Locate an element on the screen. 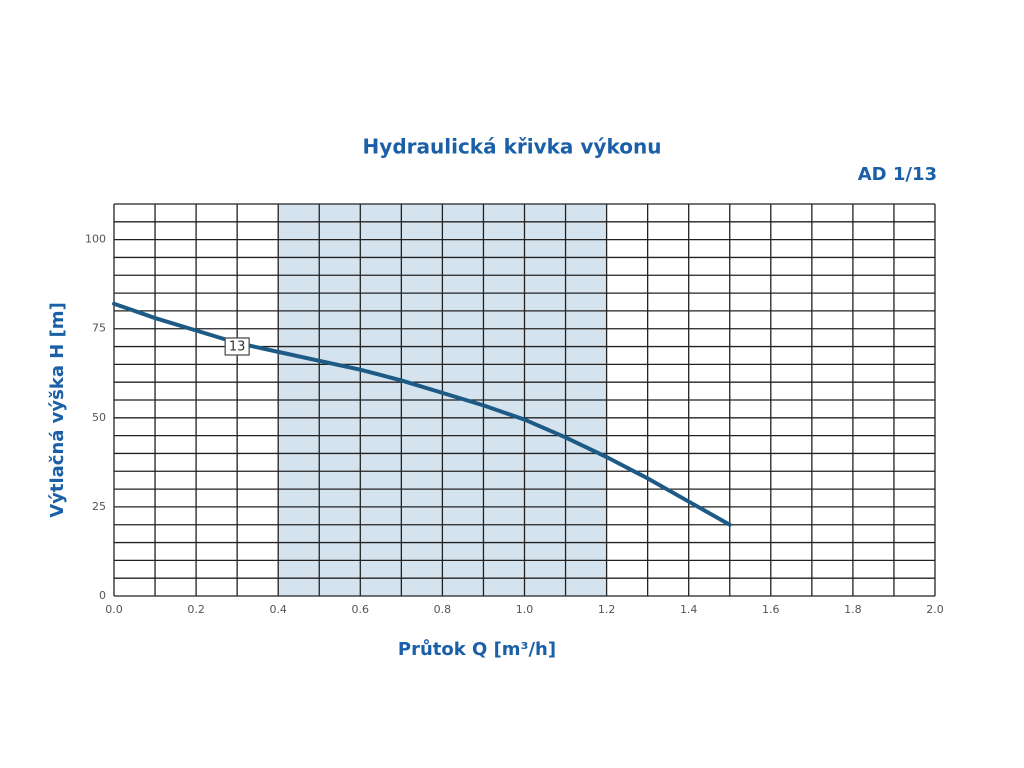 The image size is (1024, 768). chart-subtitle: AD 1/13 is located at coordinates (897, 174).